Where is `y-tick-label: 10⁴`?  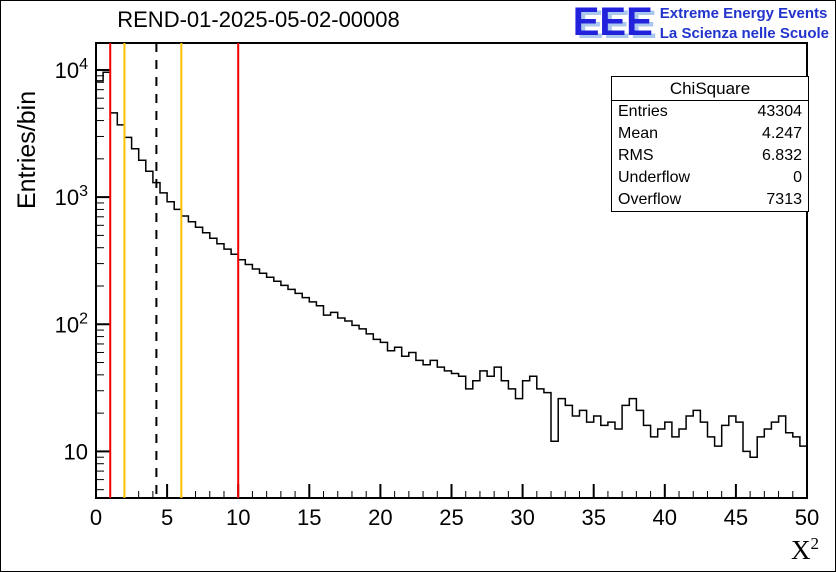 y-tick-label: 10⁴ is located at coordinates (71, 69).